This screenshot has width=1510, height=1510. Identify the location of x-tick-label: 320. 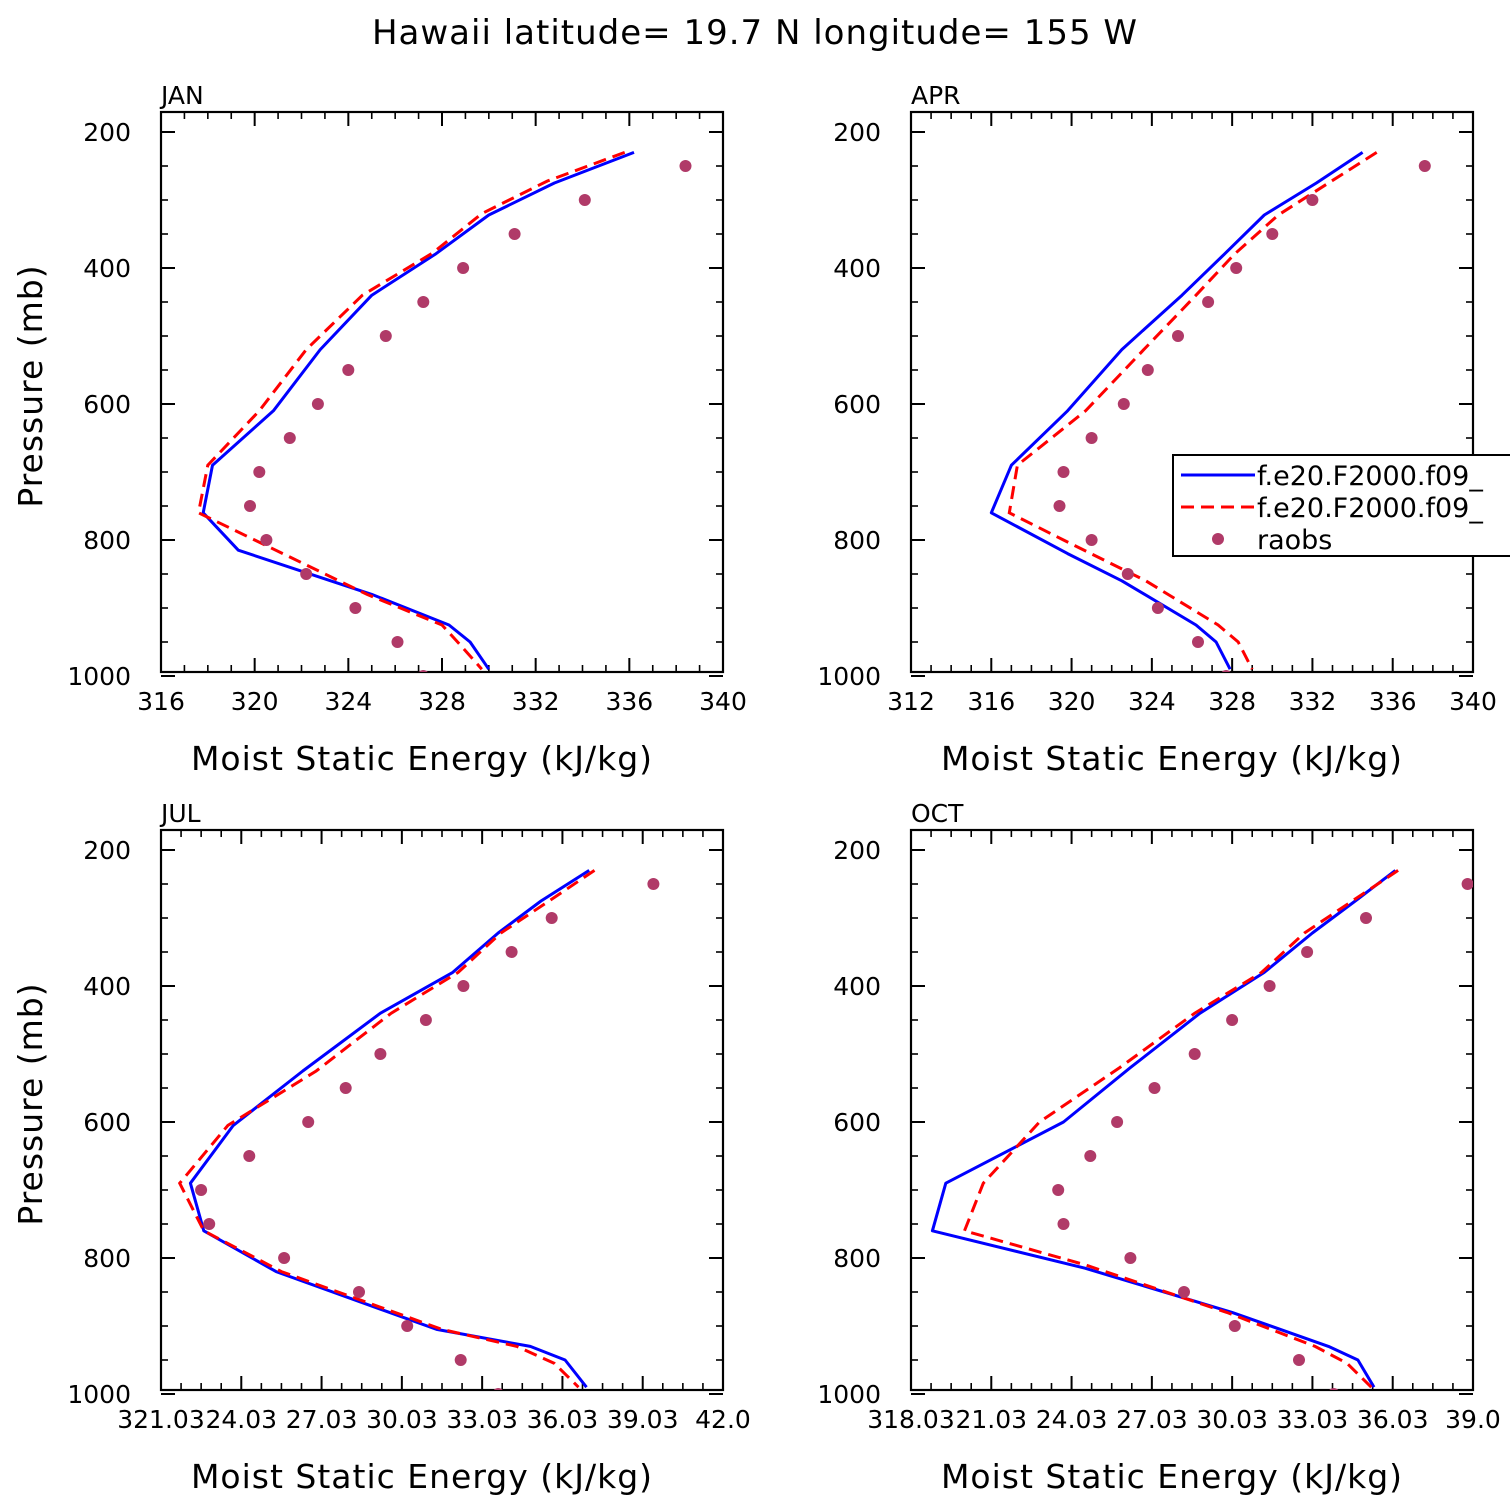
(255, 701).